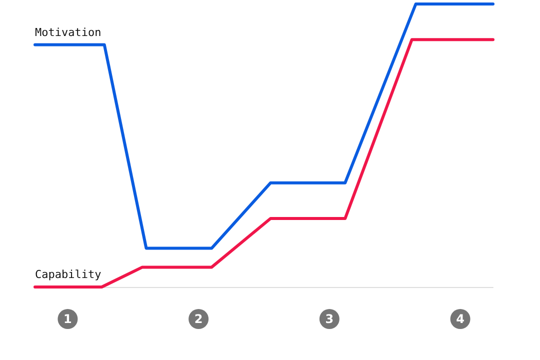 This screenshot has width=540, height=360. Describe the element at coordinates (68, 32) in the screenshot. I see `series-label: Motivation` at that location.